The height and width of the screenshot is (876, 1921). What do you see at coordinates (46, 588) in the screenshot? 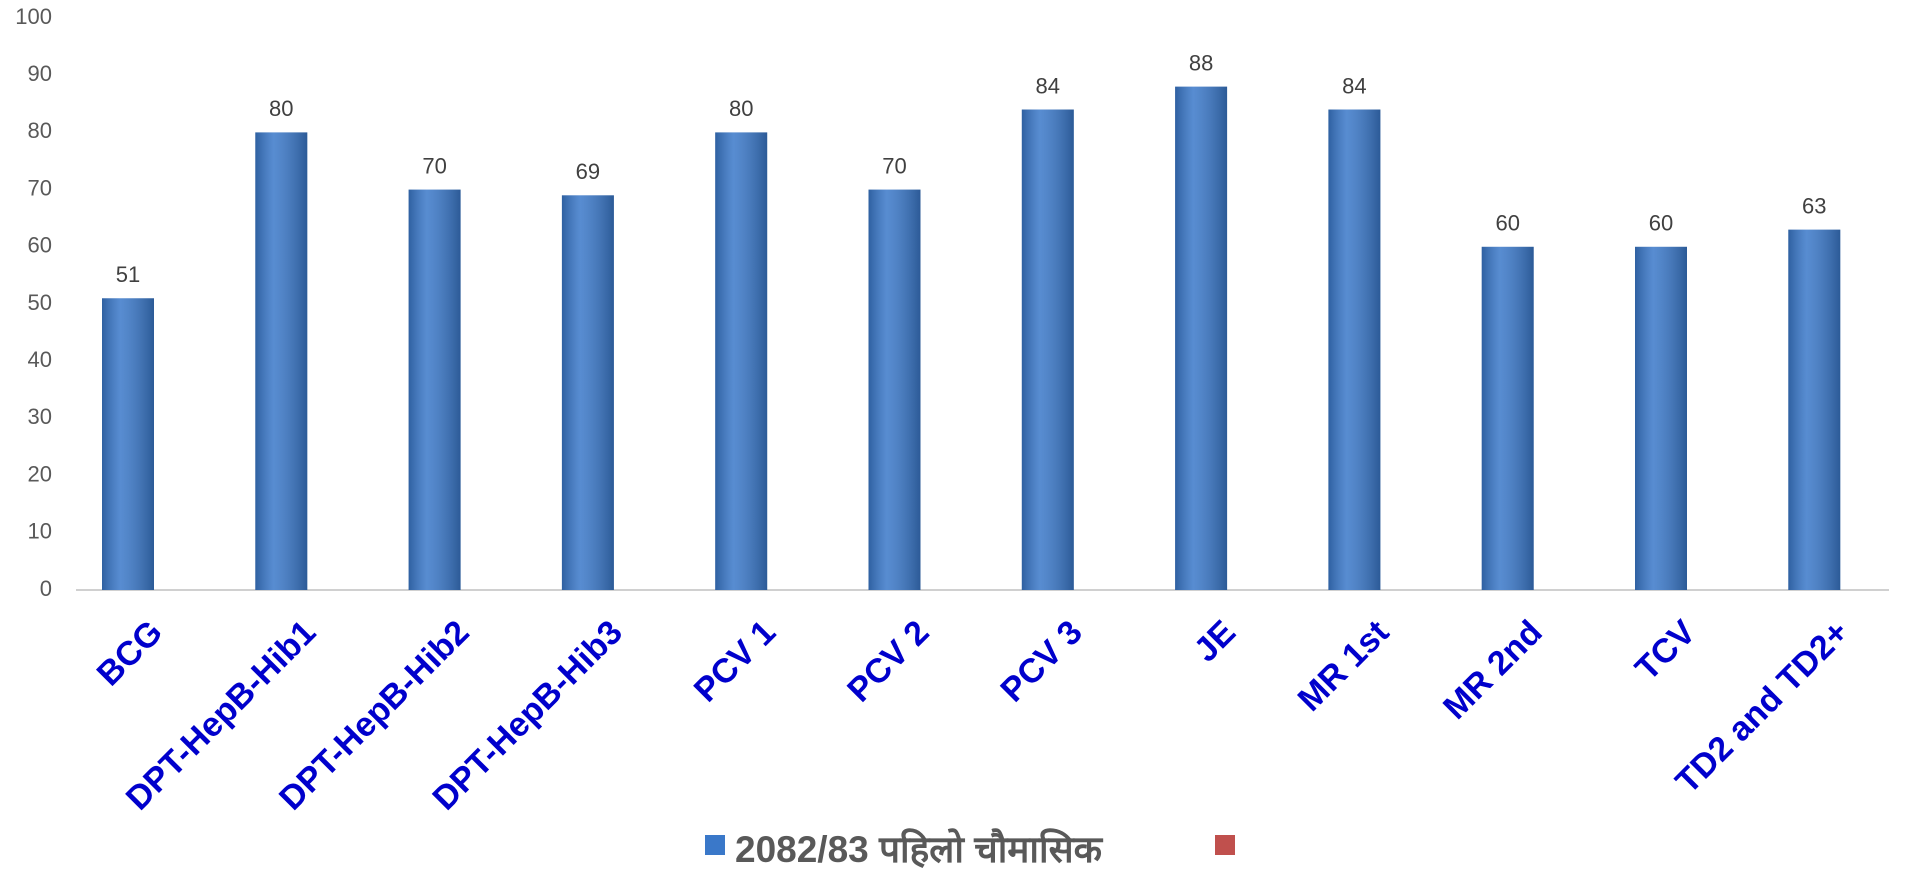
I see `y-tick-label: 0` at bounding box center [46, 588].